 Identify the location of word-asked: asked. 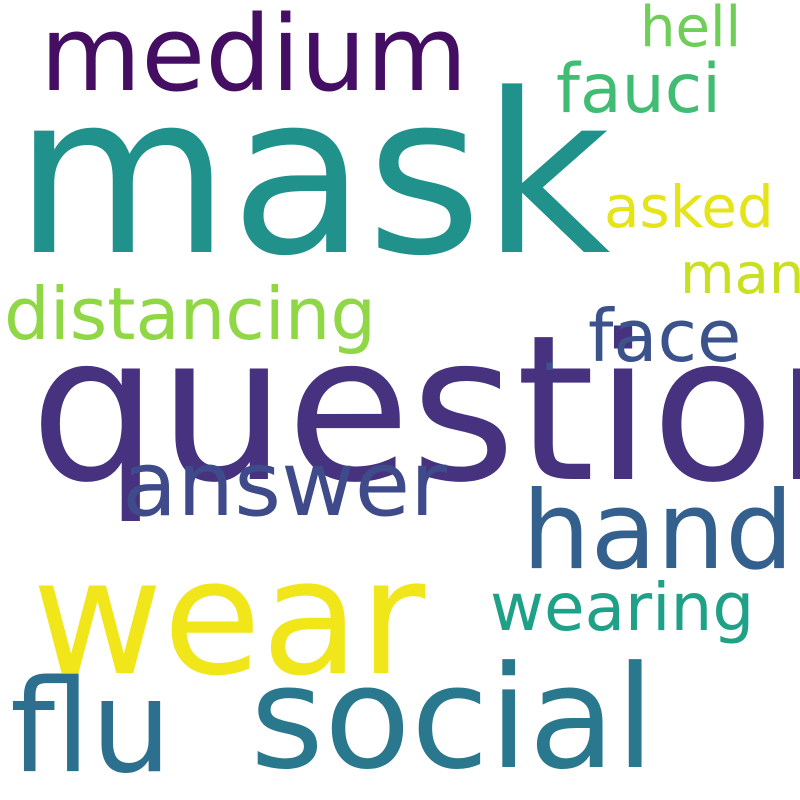
(689, 207).